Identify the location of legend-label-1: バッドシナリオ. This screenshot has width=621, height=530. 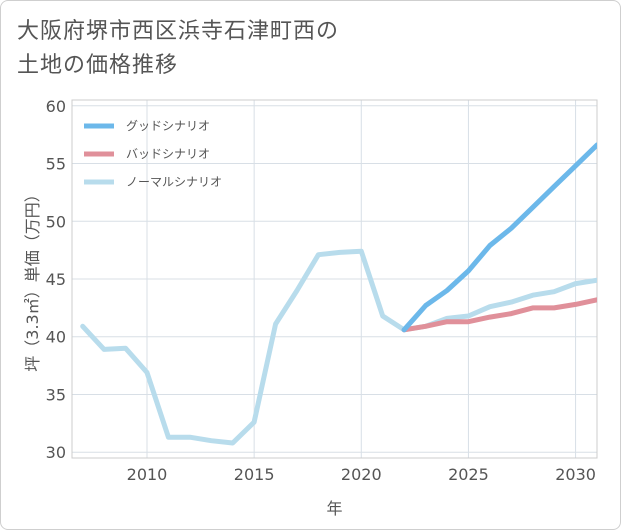
(168, 154).